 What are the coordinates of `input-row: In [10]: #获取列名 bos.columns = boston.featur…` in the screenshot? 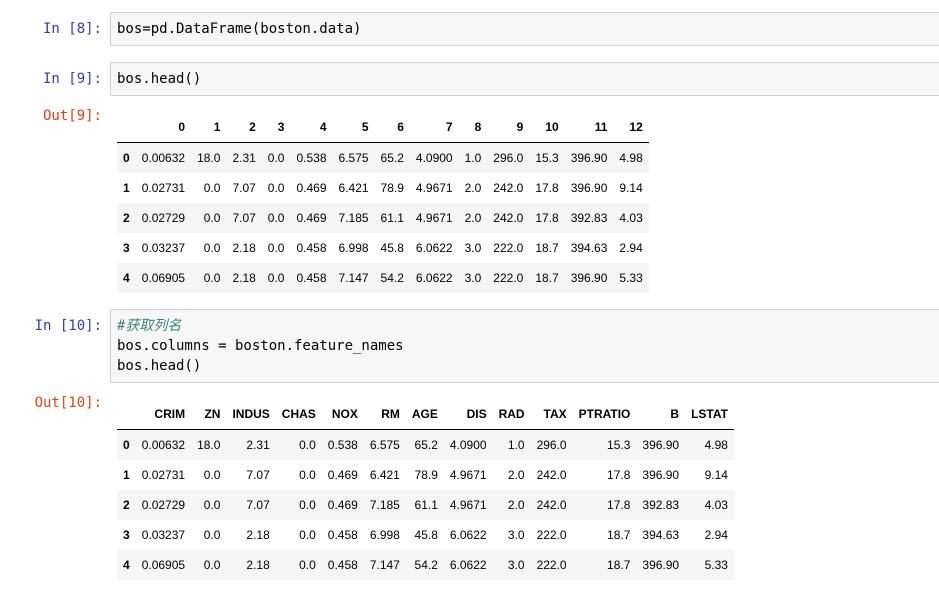 It's located at (469, 346).